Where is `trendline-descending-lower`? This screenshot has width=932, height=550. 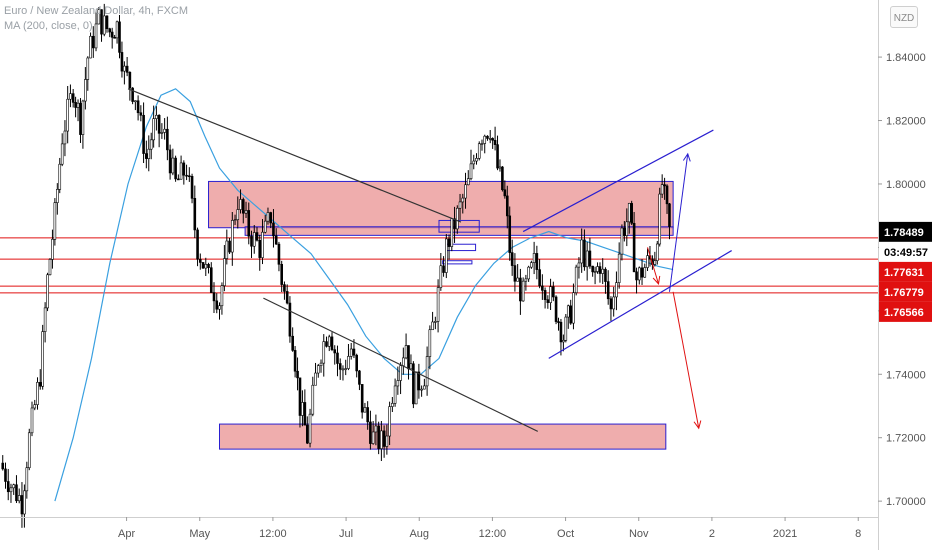 trendline-descending-lower is located at coordinates (401, 364).